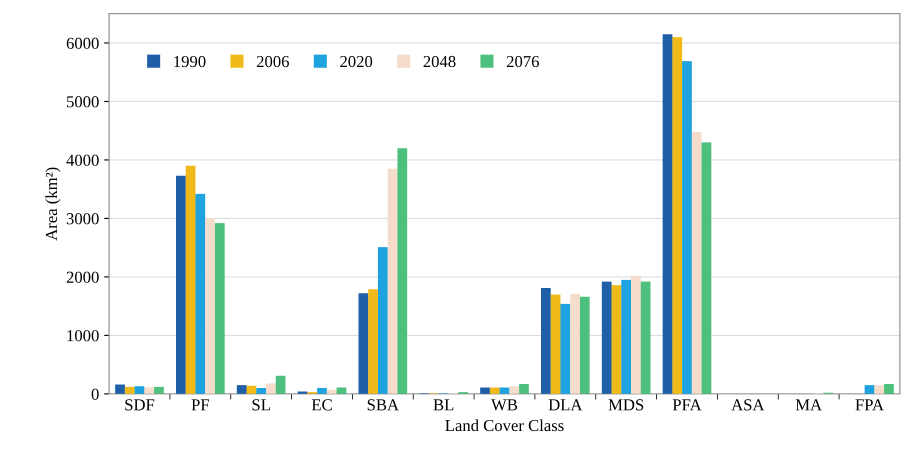 Image resolution: width=909 pixels, height=458 pixels. I want to click on legend-label: 2020, so click(356, 62).